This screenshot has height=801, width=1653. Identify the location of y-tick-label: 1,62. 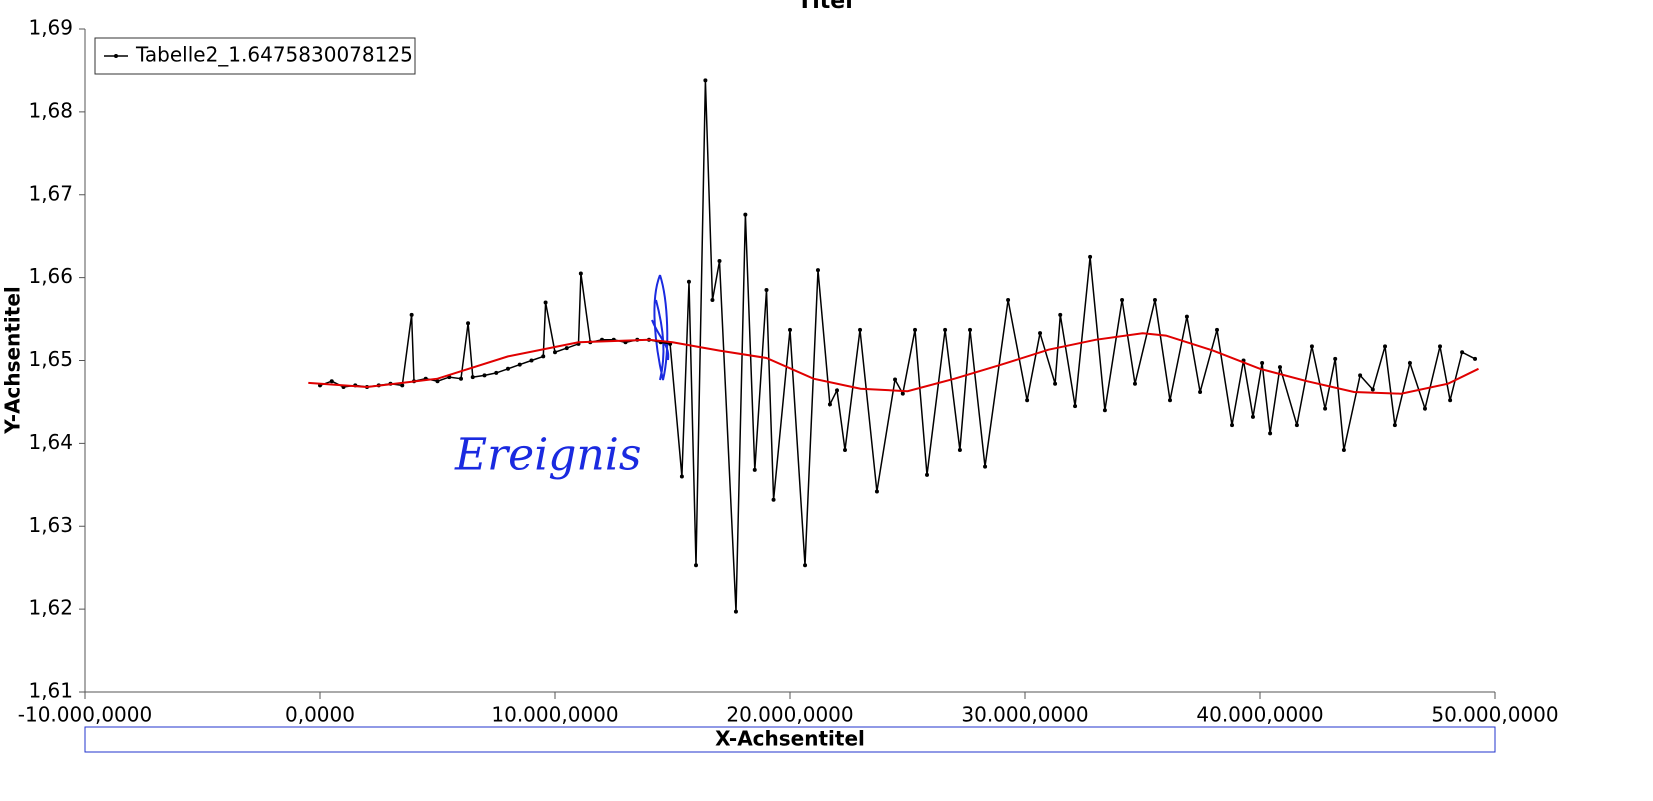
(50, 608).